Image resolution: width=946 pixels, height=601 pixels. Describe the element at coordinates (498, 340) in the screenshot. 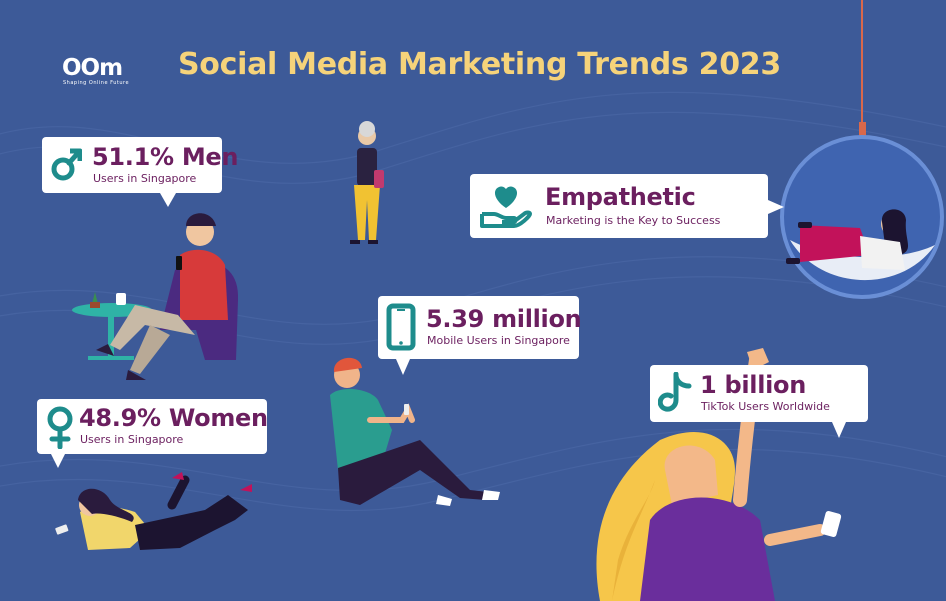

I see `stat-caption-mobile: Mobile Users in Singapore` at that location.